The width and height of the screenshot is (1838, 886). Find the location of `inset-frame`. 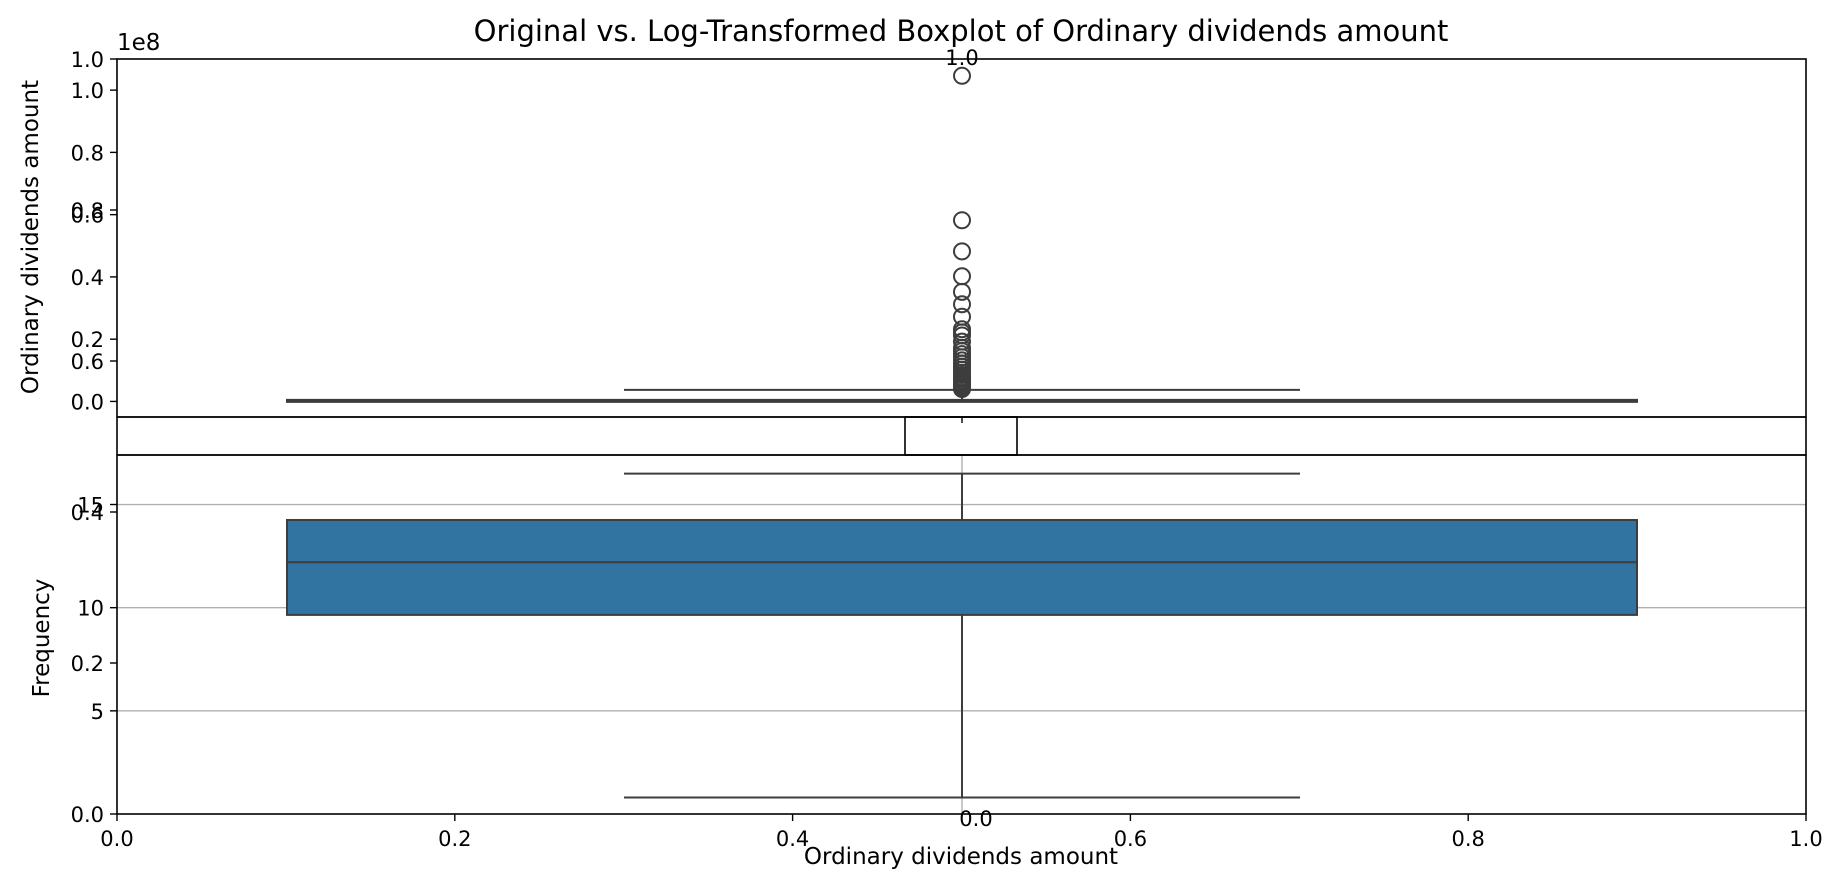

inset-frame is located at coordinates (961, 436).